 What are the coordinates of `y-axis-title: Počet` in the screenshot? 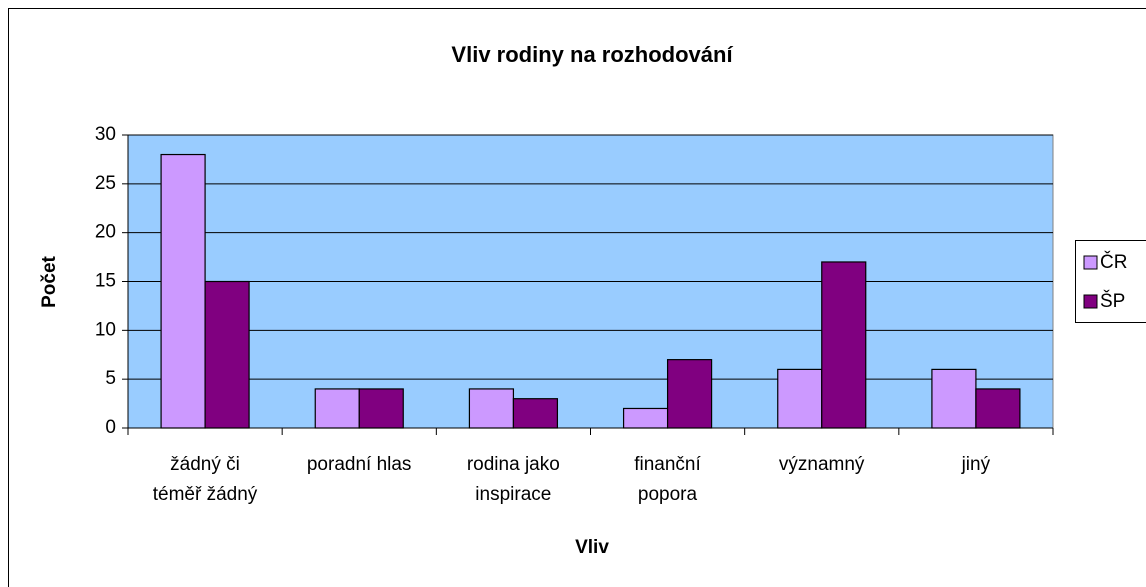 It's located at (49, 281).